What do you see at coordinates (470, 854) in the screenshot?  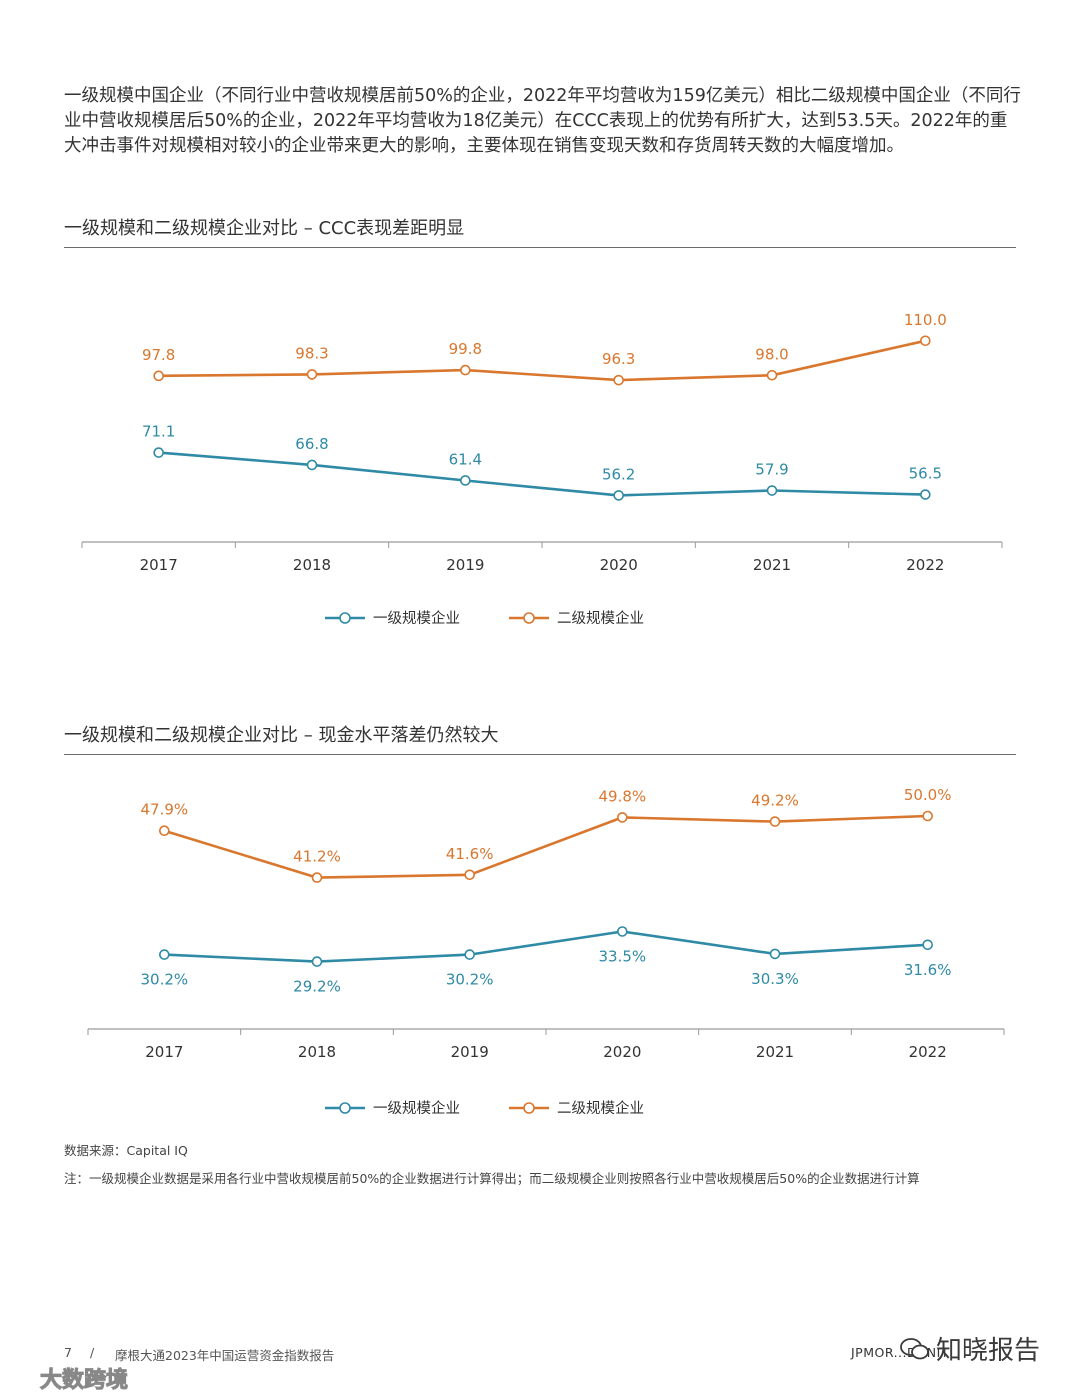 I see `data-label: 41.6%` at bounding box center [470, 854].